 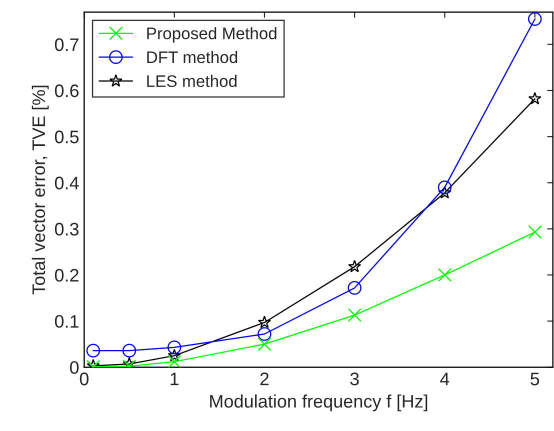 I want to click on y-tick-label: 0.6, so click(x=66, y=91).